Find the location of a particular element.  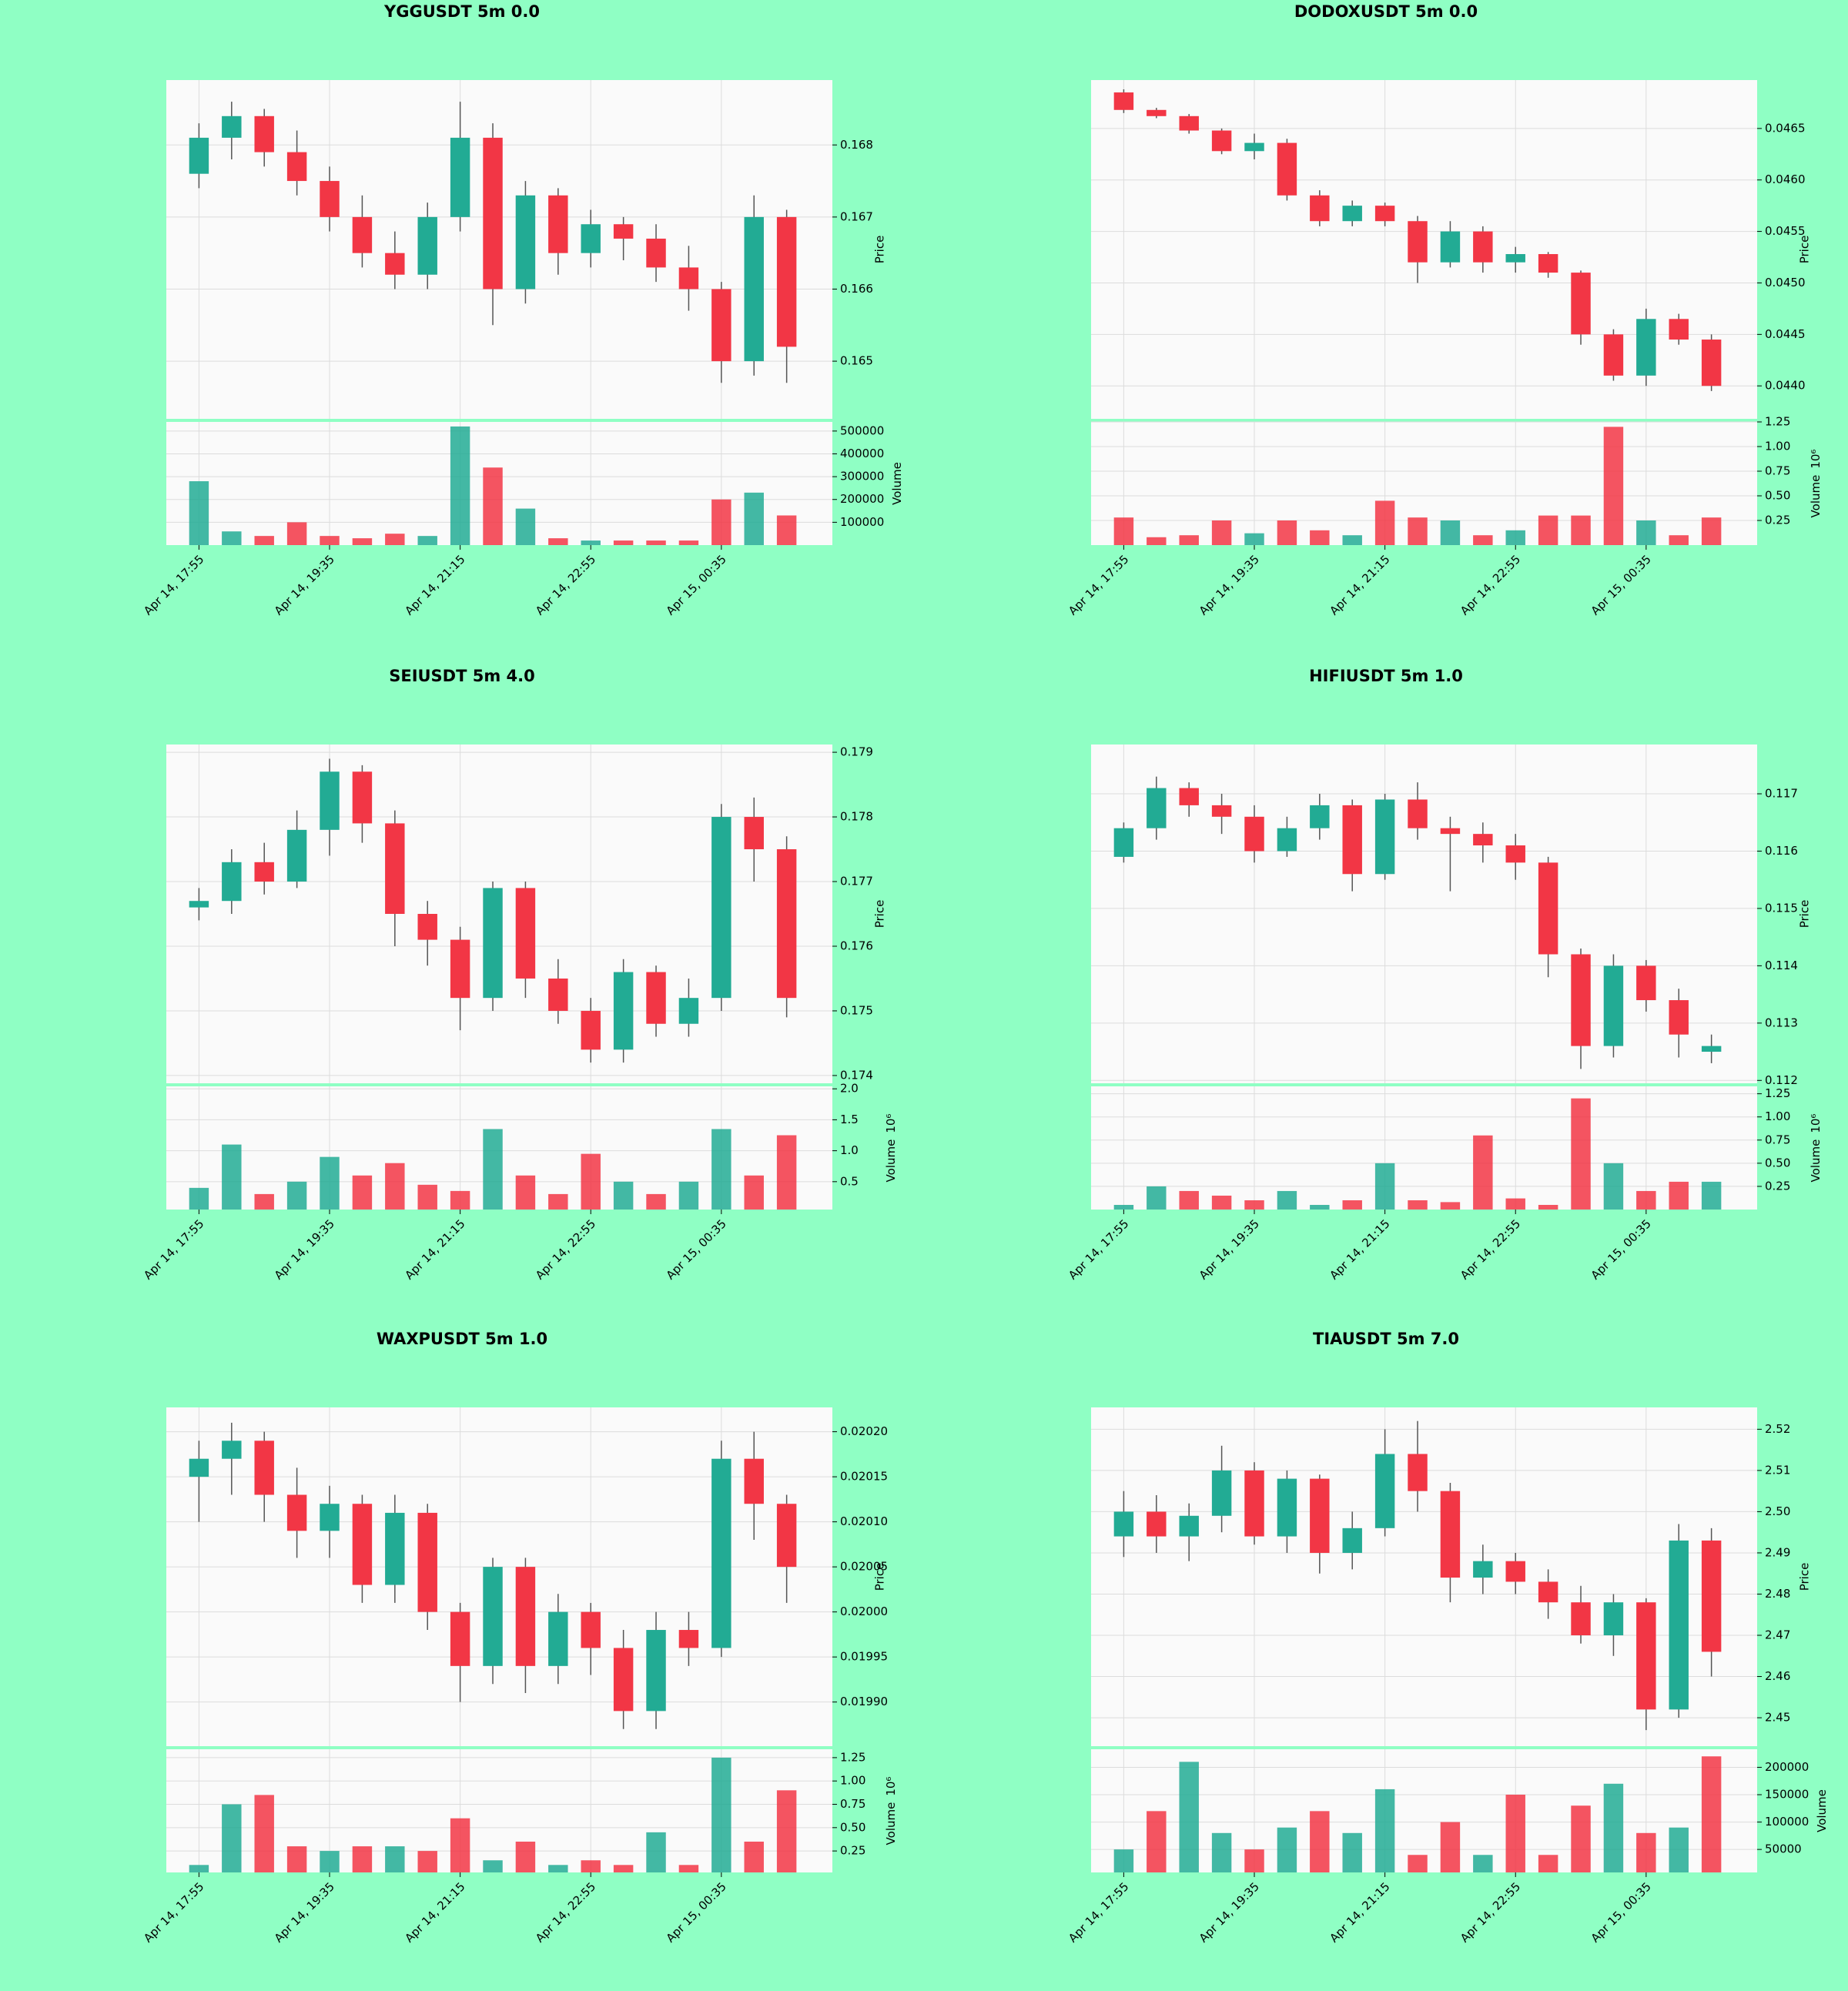

volume-tick-label: 2.0 is located at coordinates (850, 1089).